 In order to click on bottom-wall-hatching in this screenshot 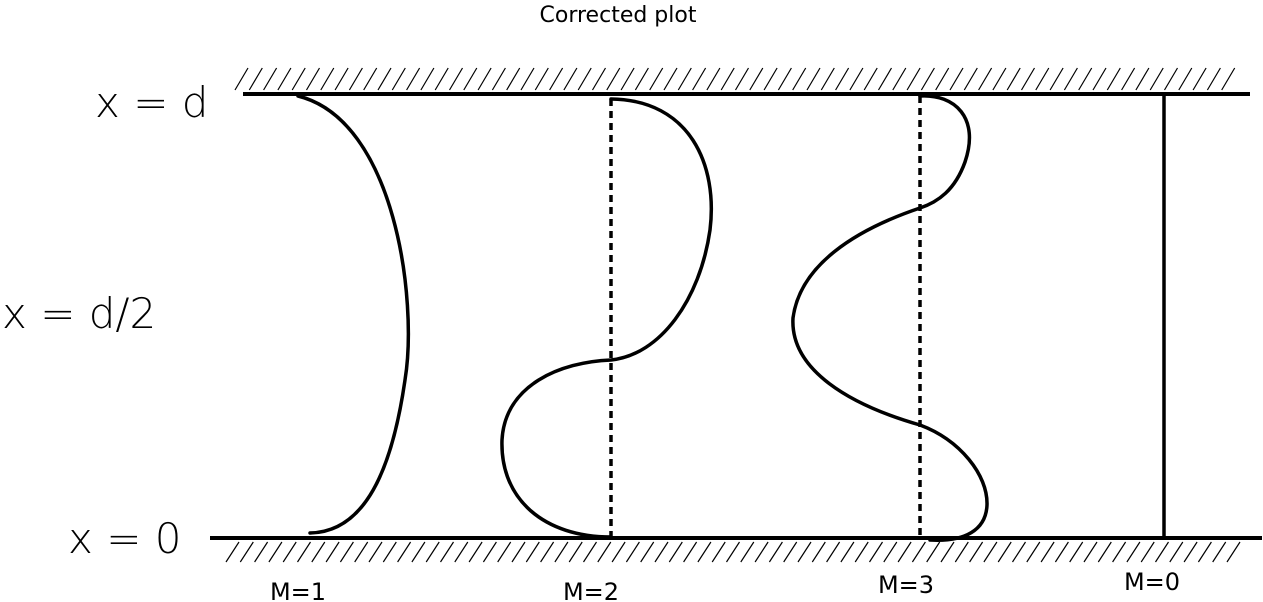, I will do `click(733, 552)`.